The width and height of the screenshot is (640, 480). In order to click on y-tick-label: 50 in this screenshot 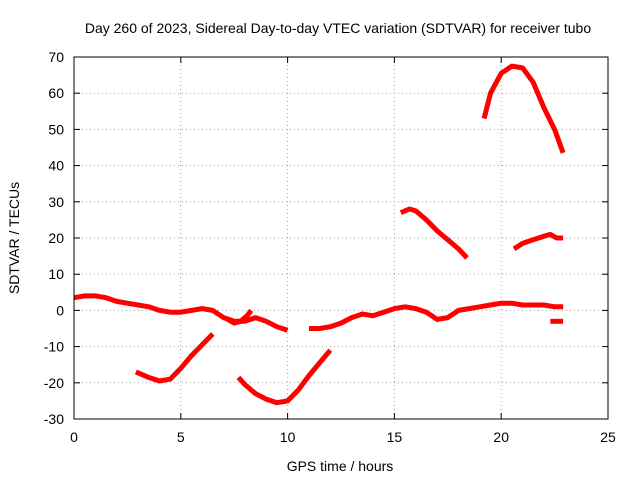, I will do `click(56, 129)`.